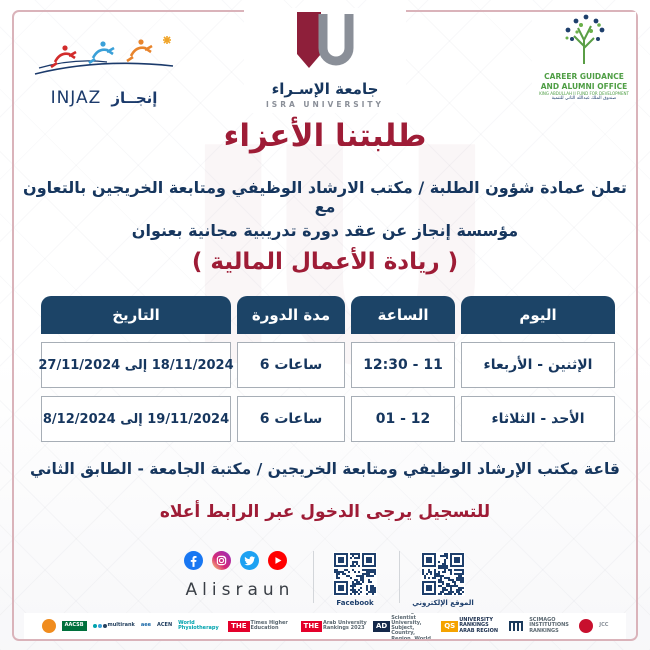  Describe the element at coordinates (325, 136) in the screenshot. I see `page-title: طلبتنا الأعزاء` at that location.